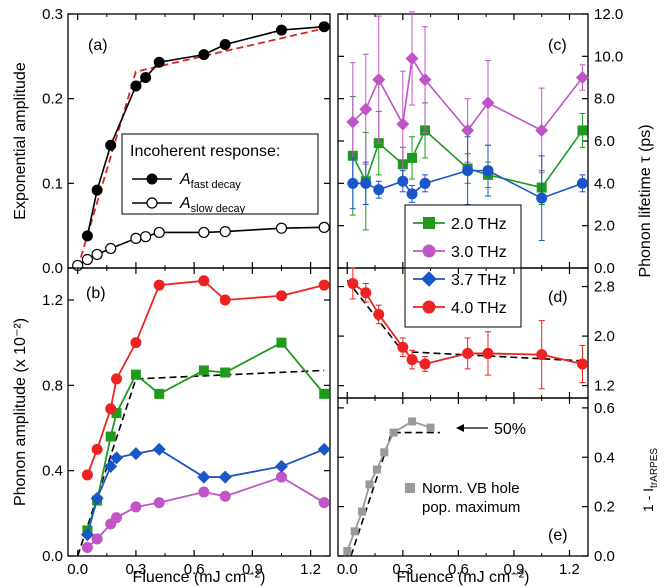  Describe the element at coordinates (52, 385) in the screenshot. I see `y-tick-label: 0.8` at that location.